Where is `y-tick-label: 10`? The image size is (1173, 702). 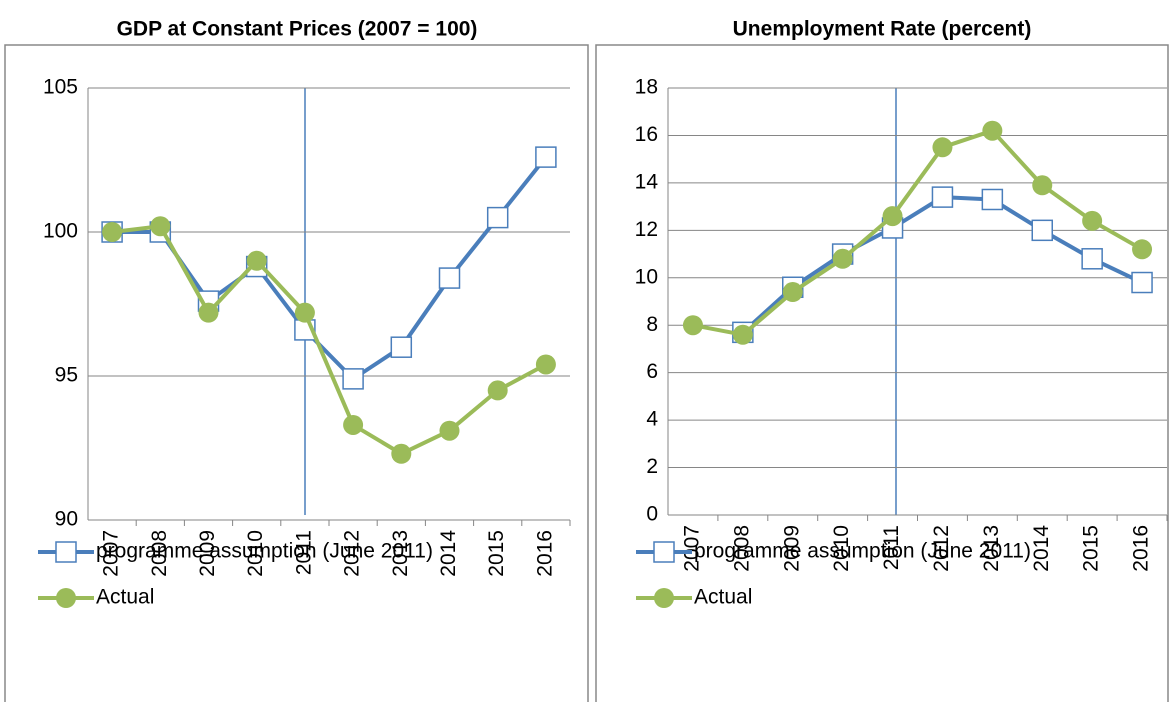 y-tick-label: 10 is located at coordinates (646, 276).